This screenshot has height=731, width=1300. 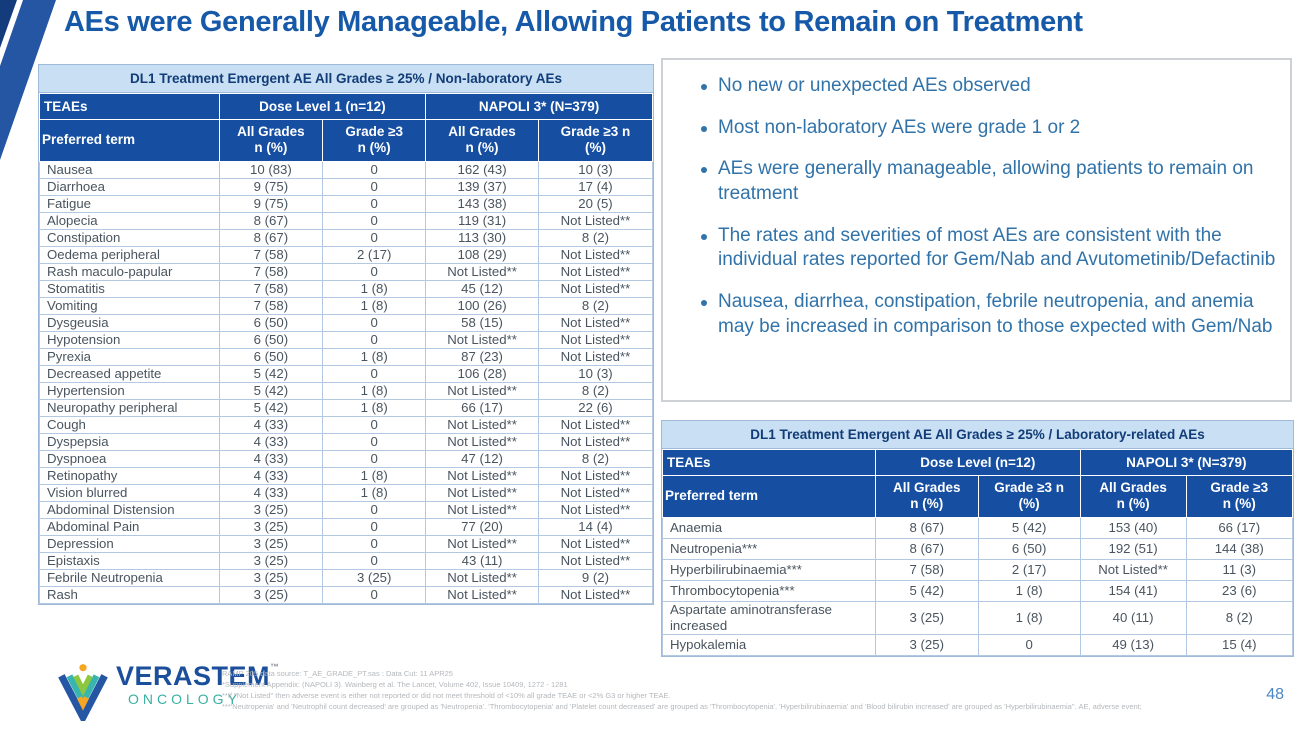 I want to click on group-header-dose-level: Dose Level (n=12), so click(x=977, y=462).